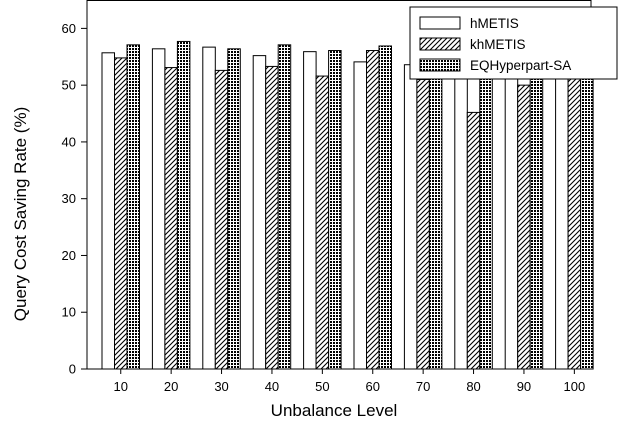  I want to click on legend: hMETIS khMETIS EQHyperpart-SA, so click(513, 43).